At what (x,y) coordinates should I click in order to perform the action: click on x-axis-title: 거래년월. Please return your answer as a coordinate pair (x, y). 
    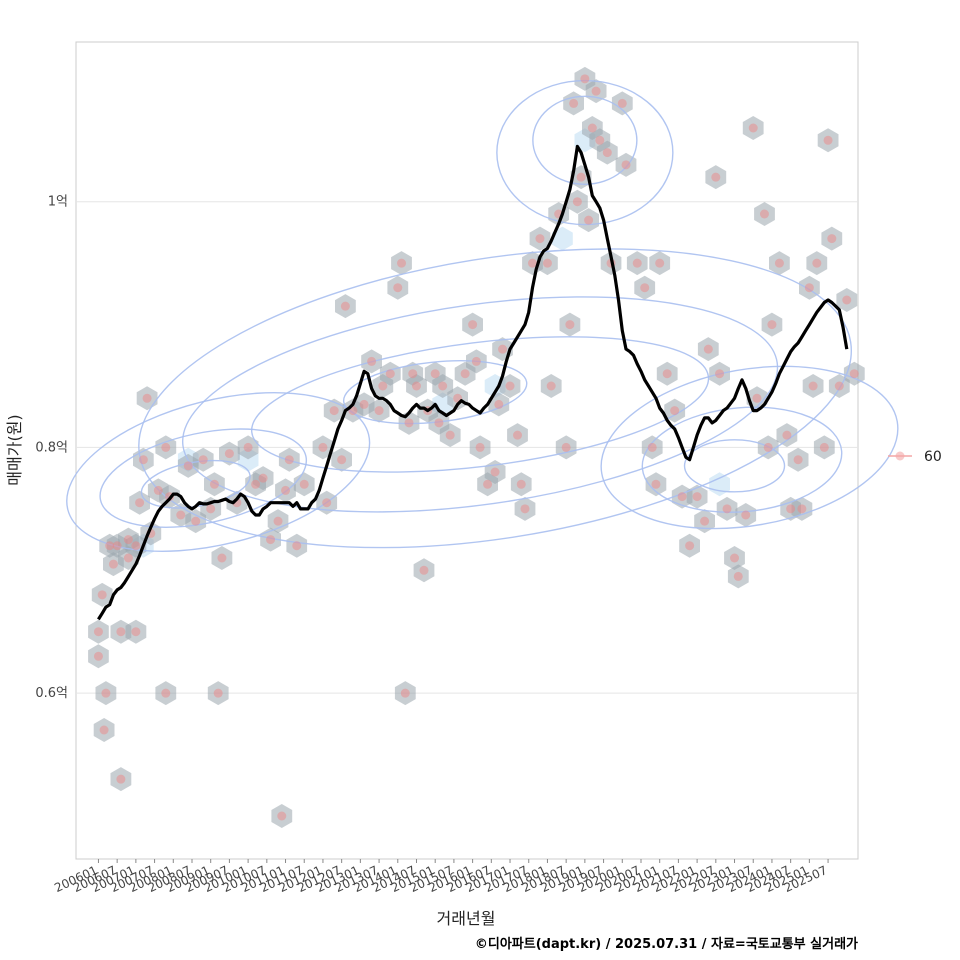
    Looking at the image, I should click on (466, 918).